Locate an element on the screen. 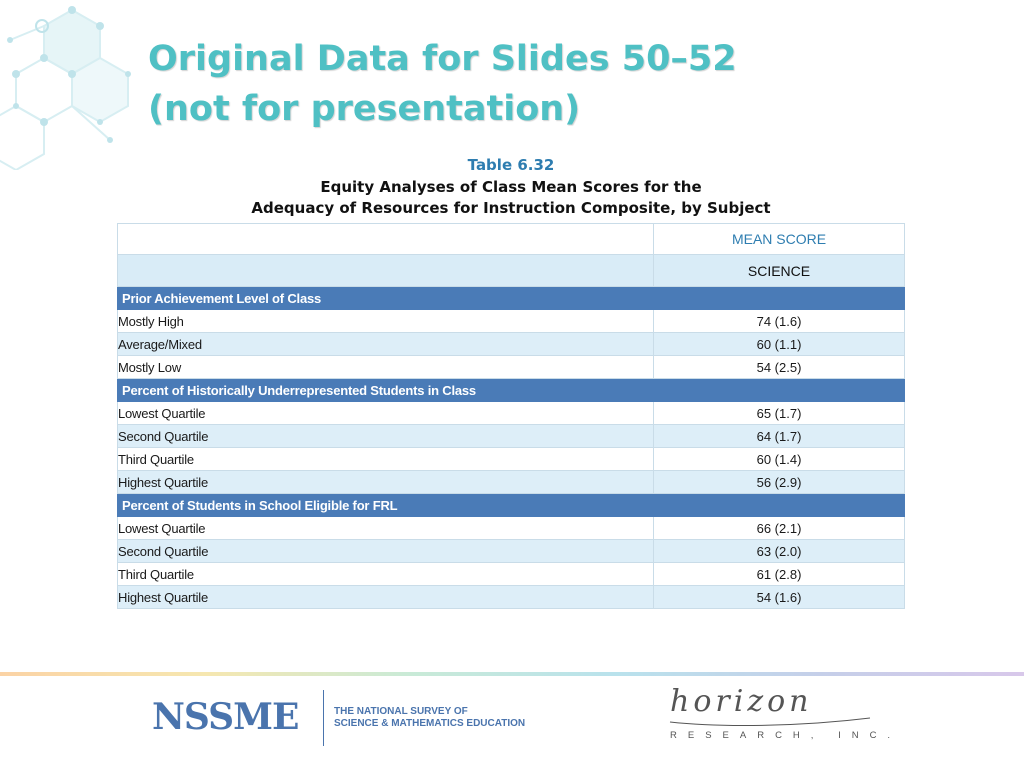 The height and width of the screenshot is (768, 1024). table-row: Mostly Low 54 (2.5) is located at coordinates (511, 367).